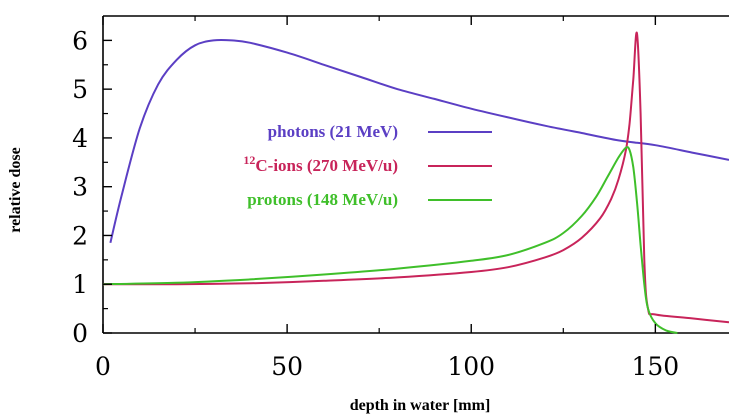 The width and height of the screenshot is (729, 417). Describe the element at coordinates (420, 405) in the screenshot. I see `x-axis-title: depth in water [mm]` at that location.